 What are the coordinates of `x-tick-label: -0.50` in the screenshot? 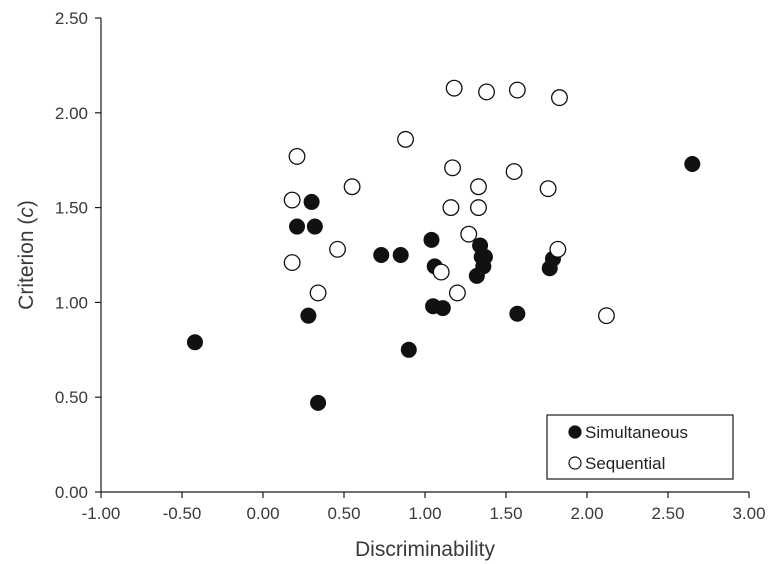 It's located at (182, 513).